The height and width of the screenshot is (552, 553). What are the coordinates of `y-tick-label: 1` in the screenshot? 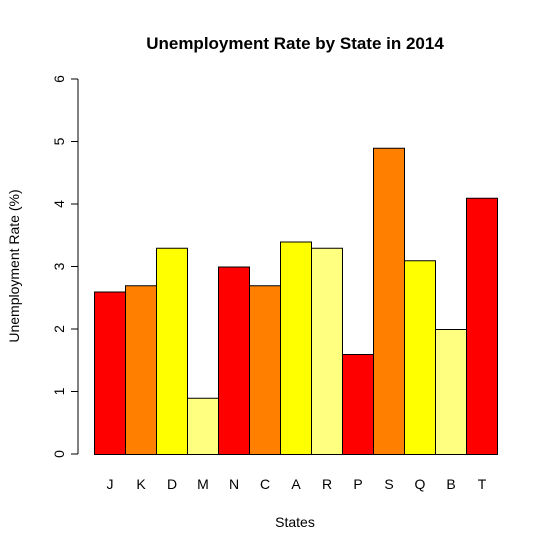 It's located at (59, 391).